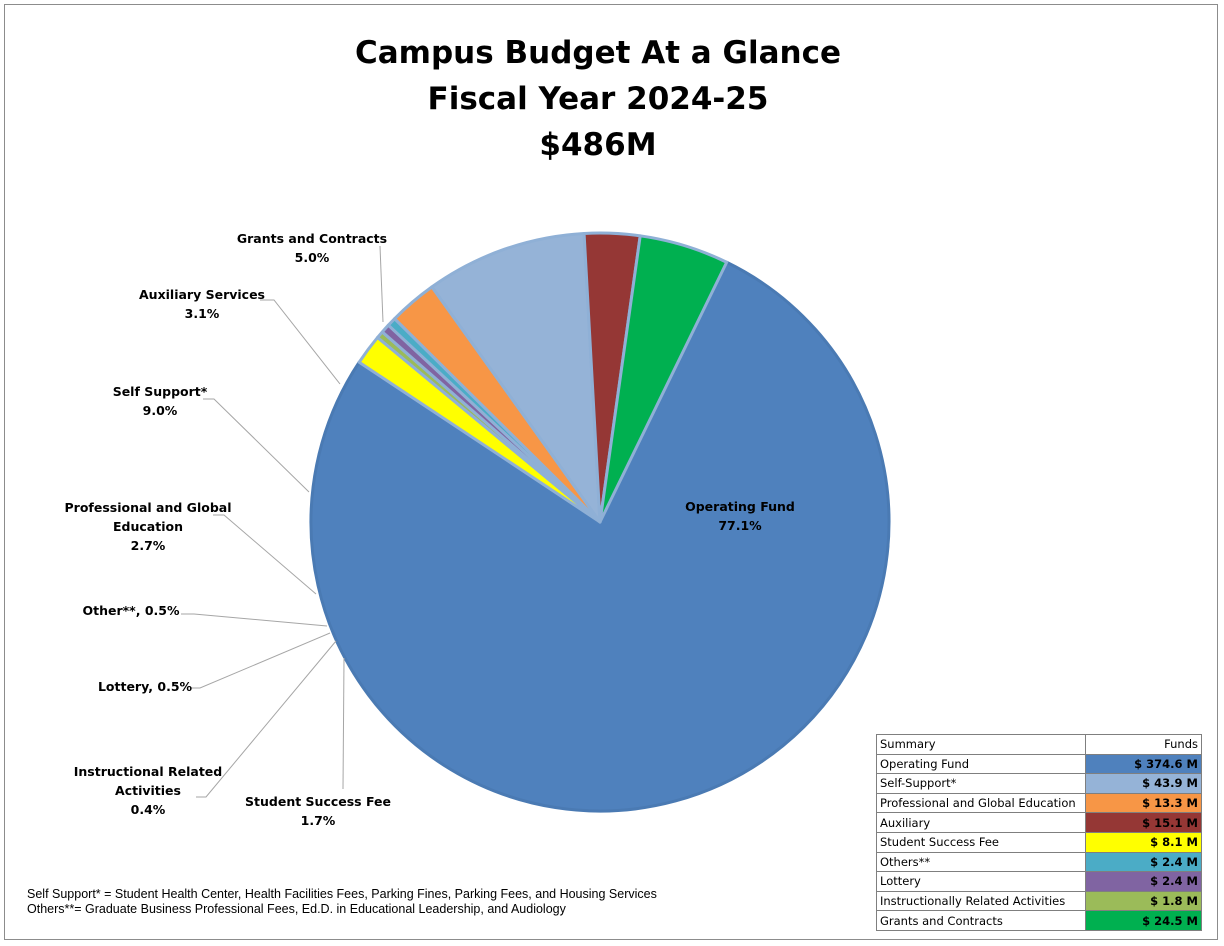 The width and height of the screenshot is (1224, 946). I want to click on label-other: Other**, 0.5%, so click(131, 610).